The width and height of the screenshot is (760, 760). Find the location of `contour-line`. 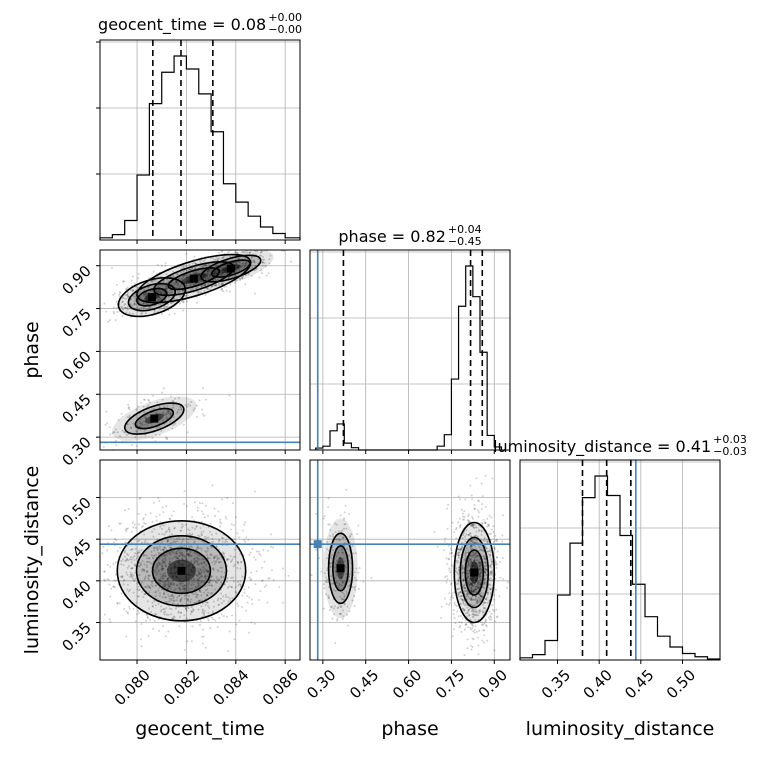

contour-line is located at coordinates (231, 268).